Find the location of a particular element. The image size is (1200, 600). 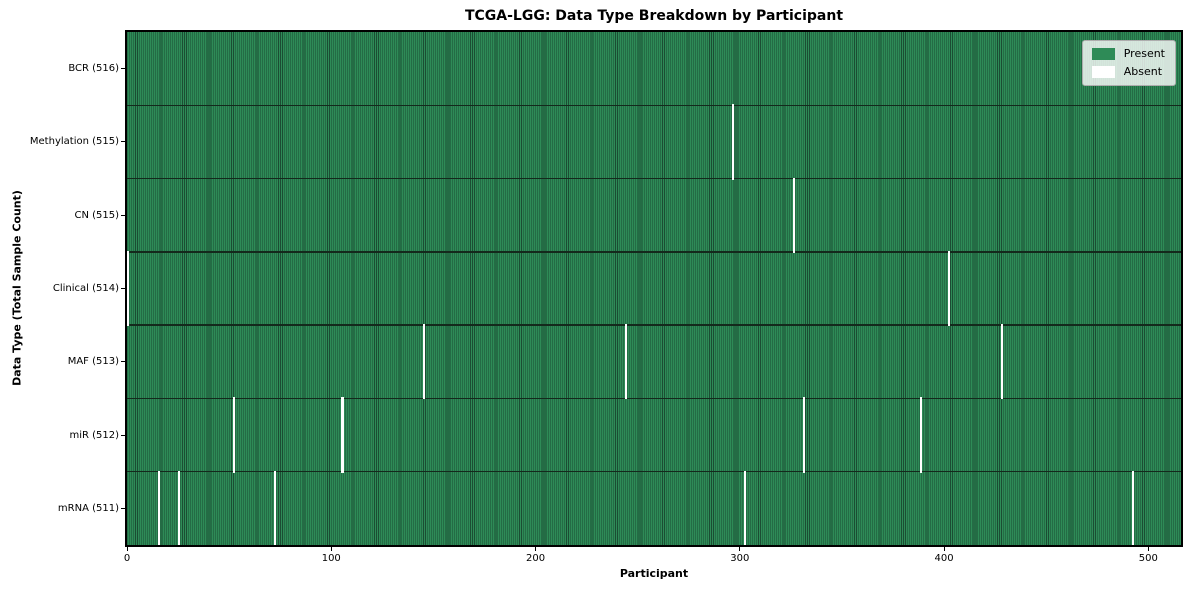

row-cn is located at coordinates (654, 215).